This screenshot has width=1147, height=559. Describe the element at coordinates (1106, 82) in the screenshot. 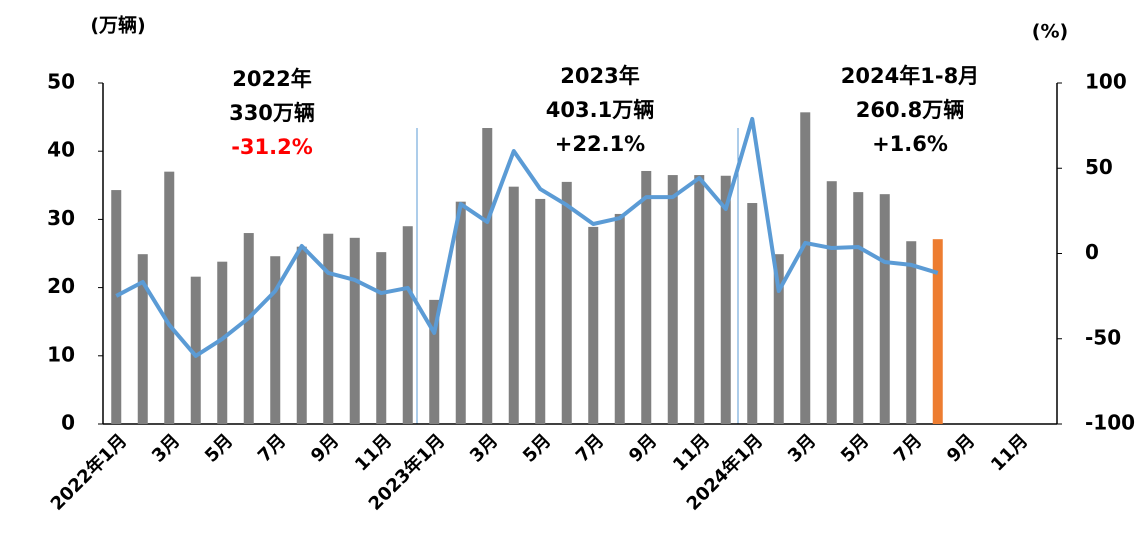

I see `y2-tick-label: 100` at that location.